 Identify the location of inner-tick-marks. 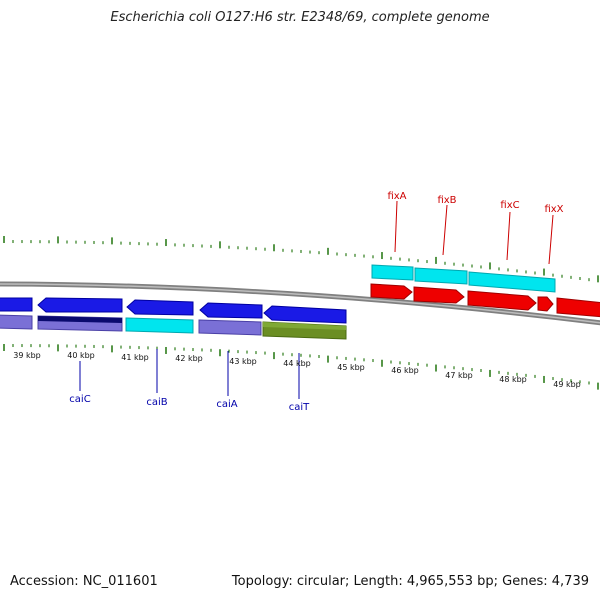
(301, 367).